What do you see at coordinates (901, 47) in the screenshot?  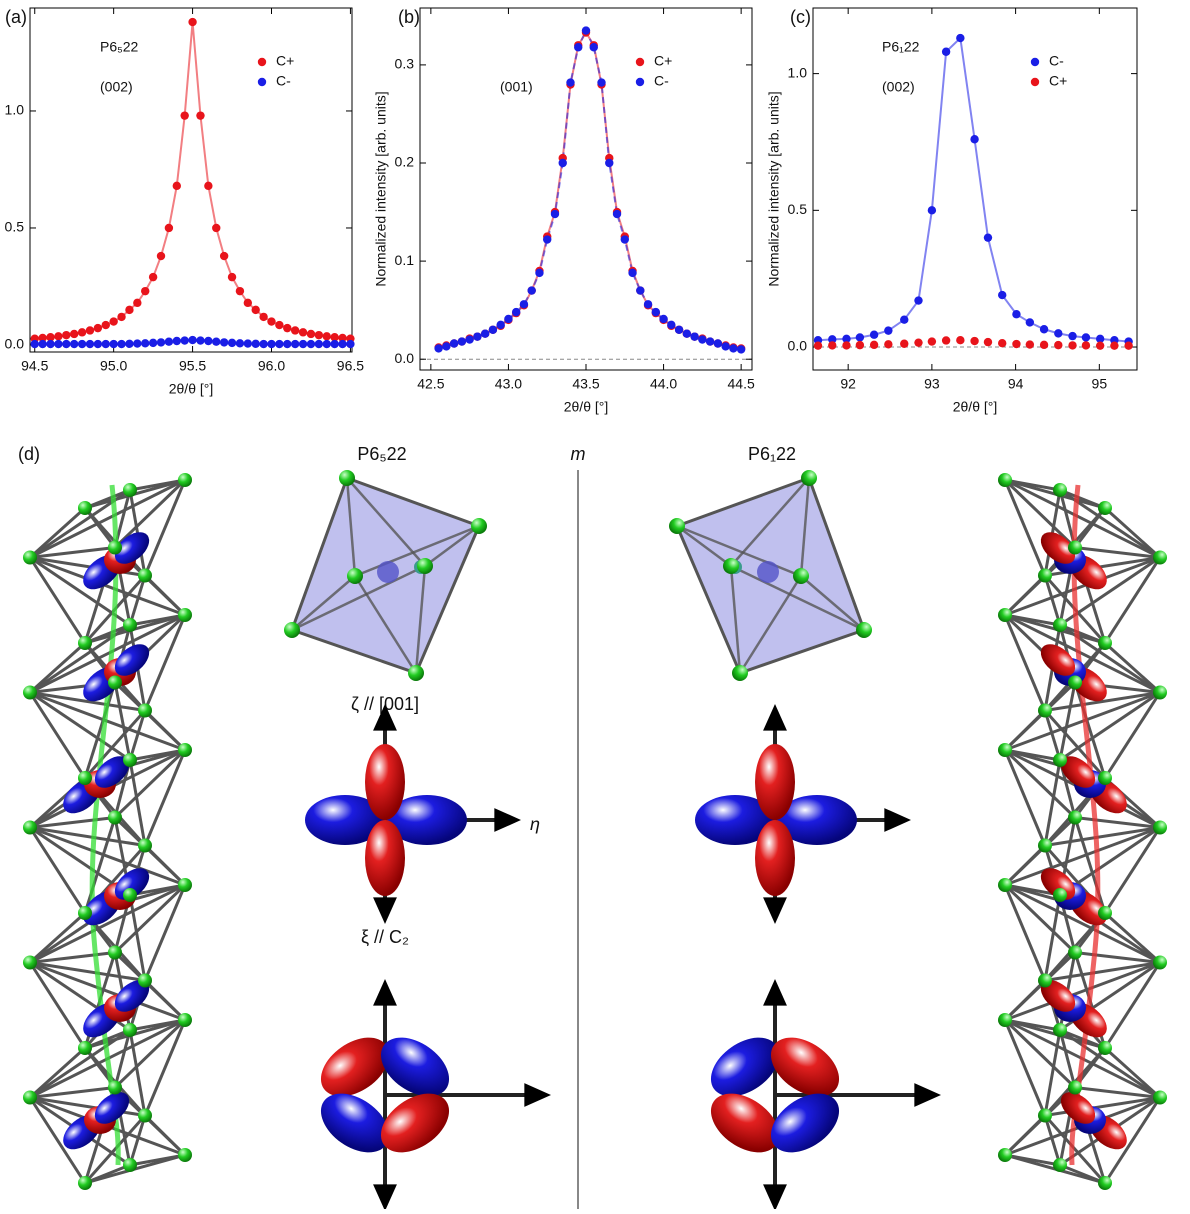 I see `annotation: P6₁22` at bounding box center [901, 47].